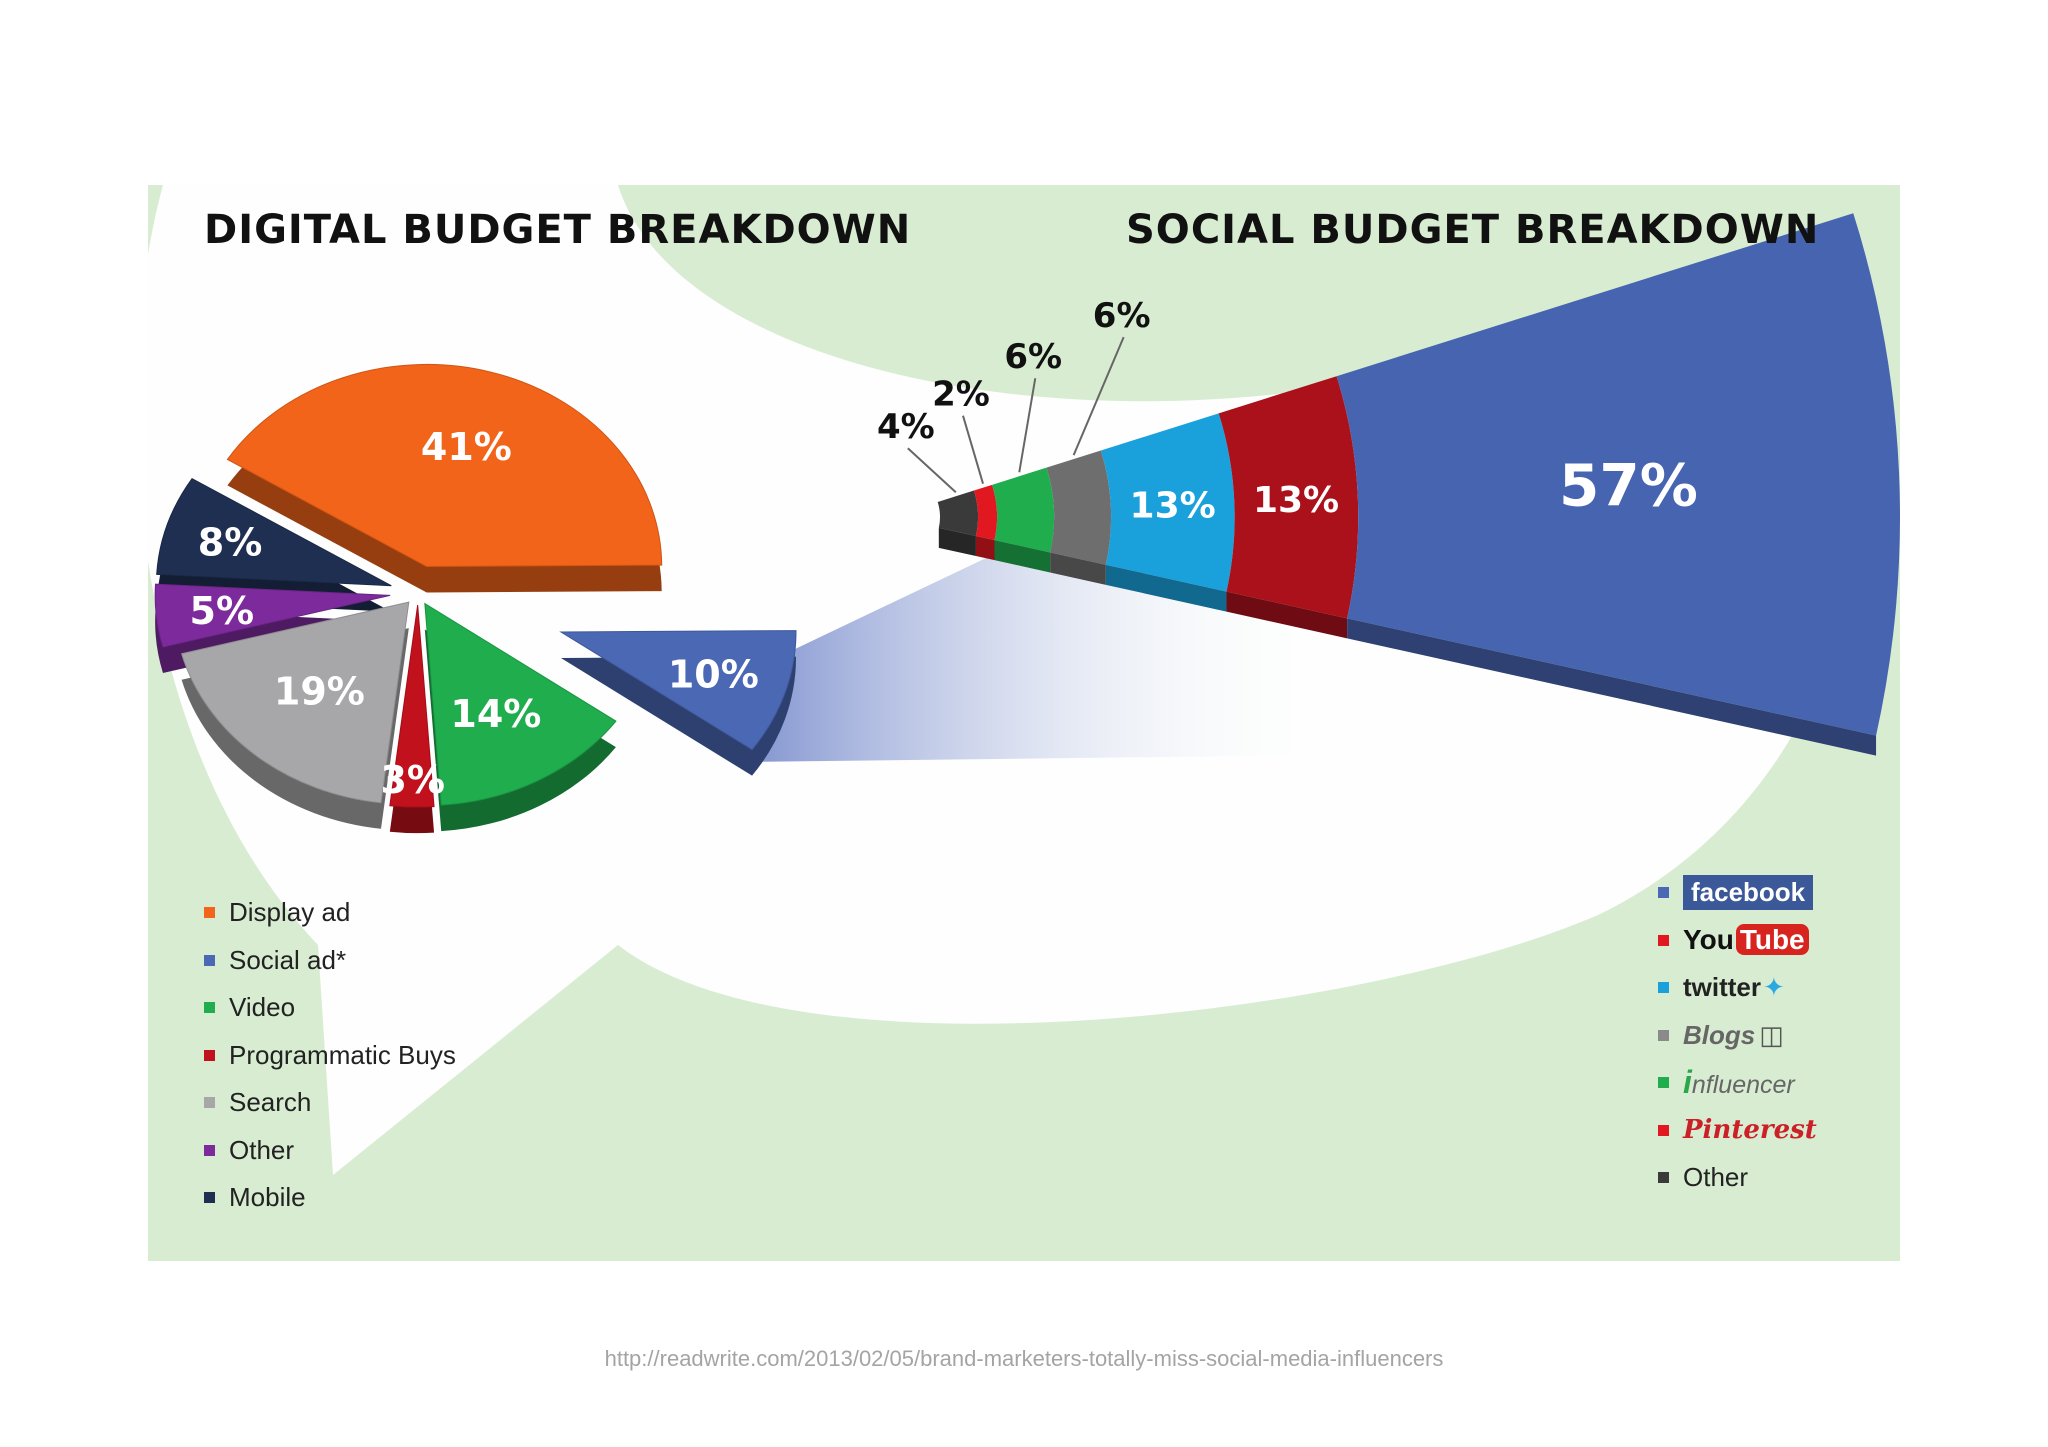 This screenshot has width=2048, height=1447. I want to click on pinterest-logo: Pinterest, so click(1750, 1130).